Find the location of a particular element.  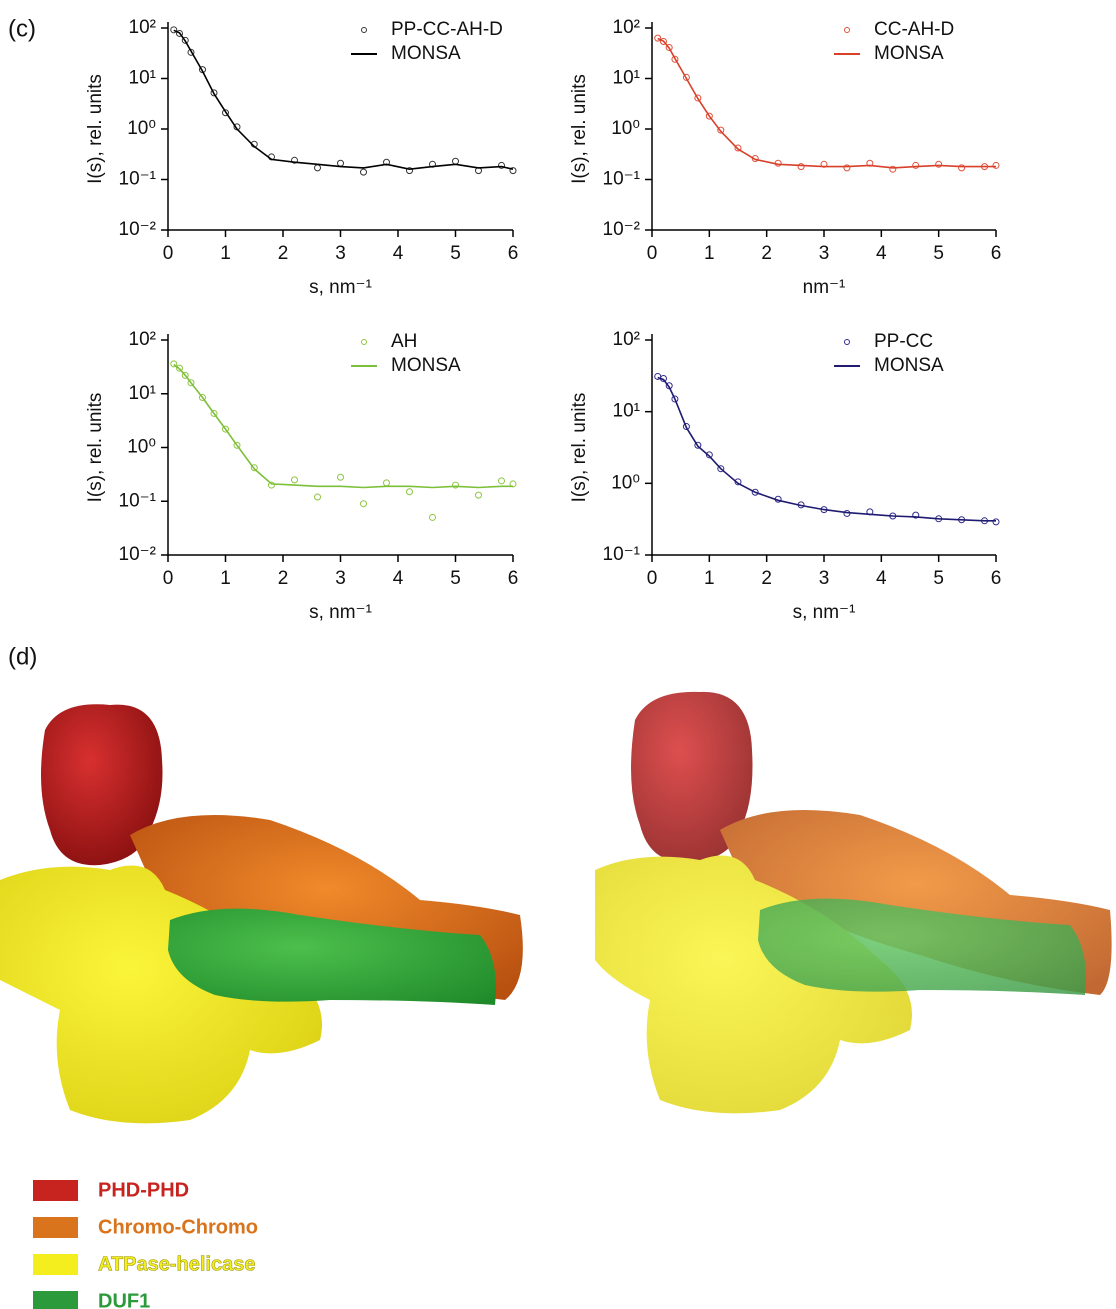

model-render-right is located at coordinates (853, 902).